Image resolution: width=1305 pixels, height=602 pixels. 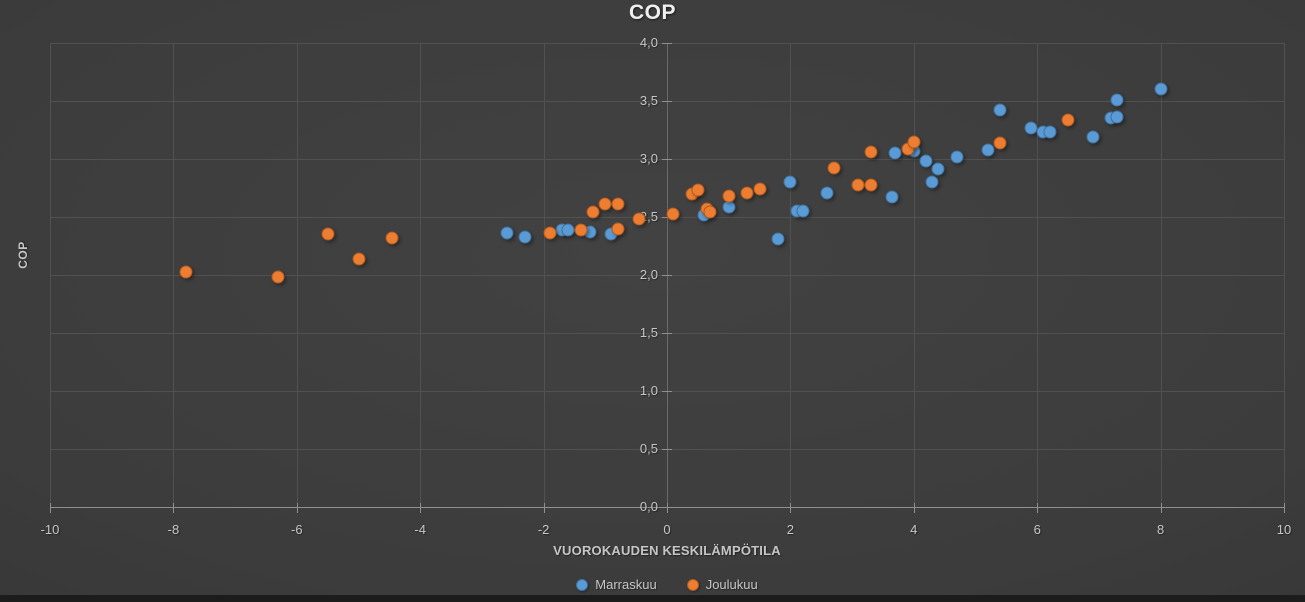 What do you see at coordinates (692, 584) in the screenshot?
I see `joulukuu-series-marker-icon` at bounding box center [692, 584].